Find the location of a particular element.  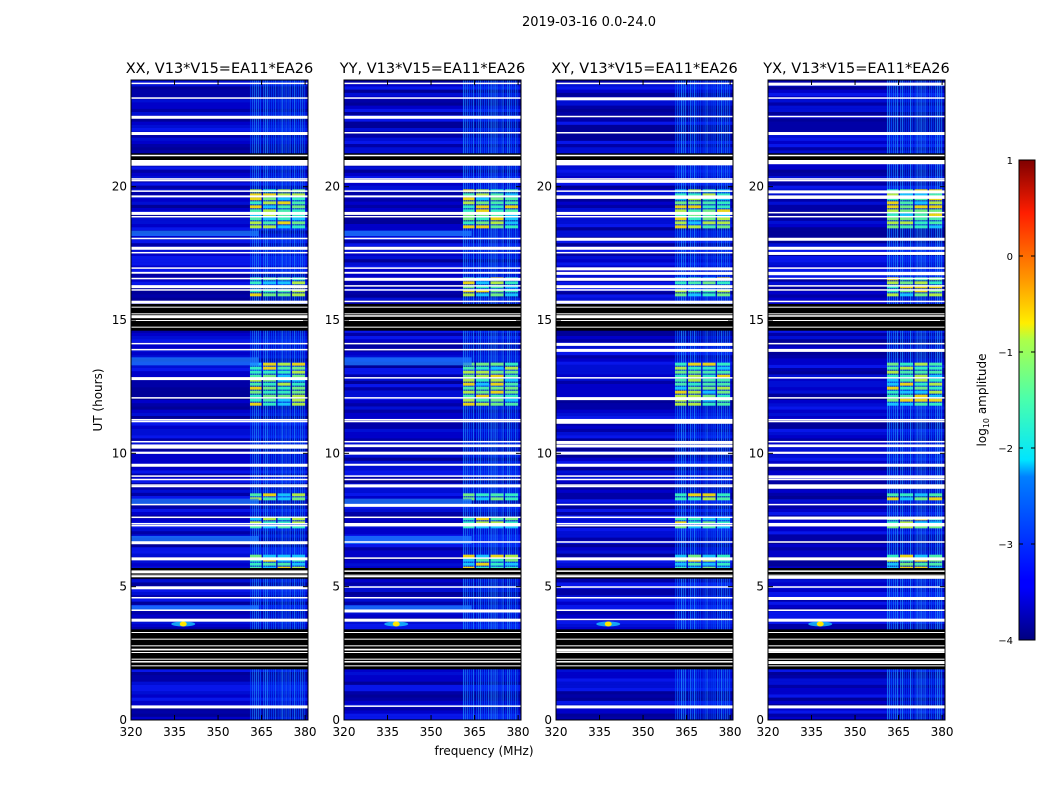

colorbar-label-sub: 10 is located at coordinates (986, 423).